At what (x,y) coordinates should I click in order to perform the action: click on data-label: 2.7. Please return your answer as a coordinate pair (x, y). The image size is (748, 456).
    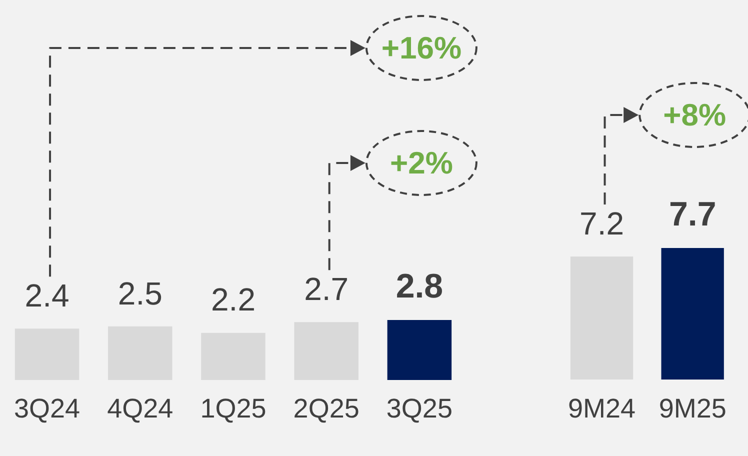
    Looking at the image, I should click on (326, 288).